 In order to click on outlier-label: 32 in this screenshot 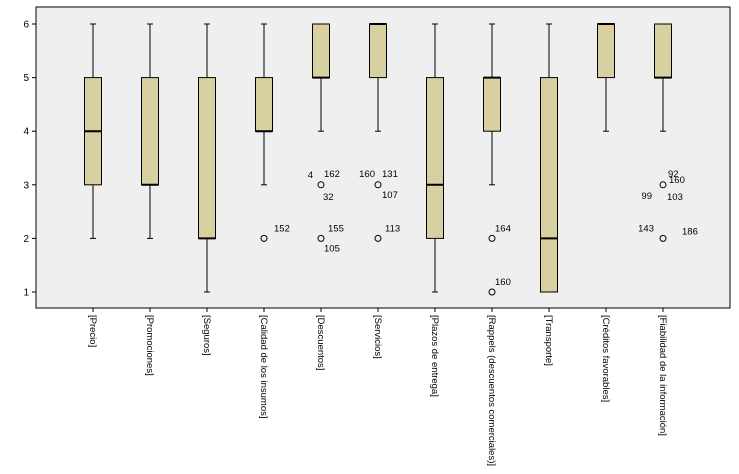, I will do `click(328, 197)`.